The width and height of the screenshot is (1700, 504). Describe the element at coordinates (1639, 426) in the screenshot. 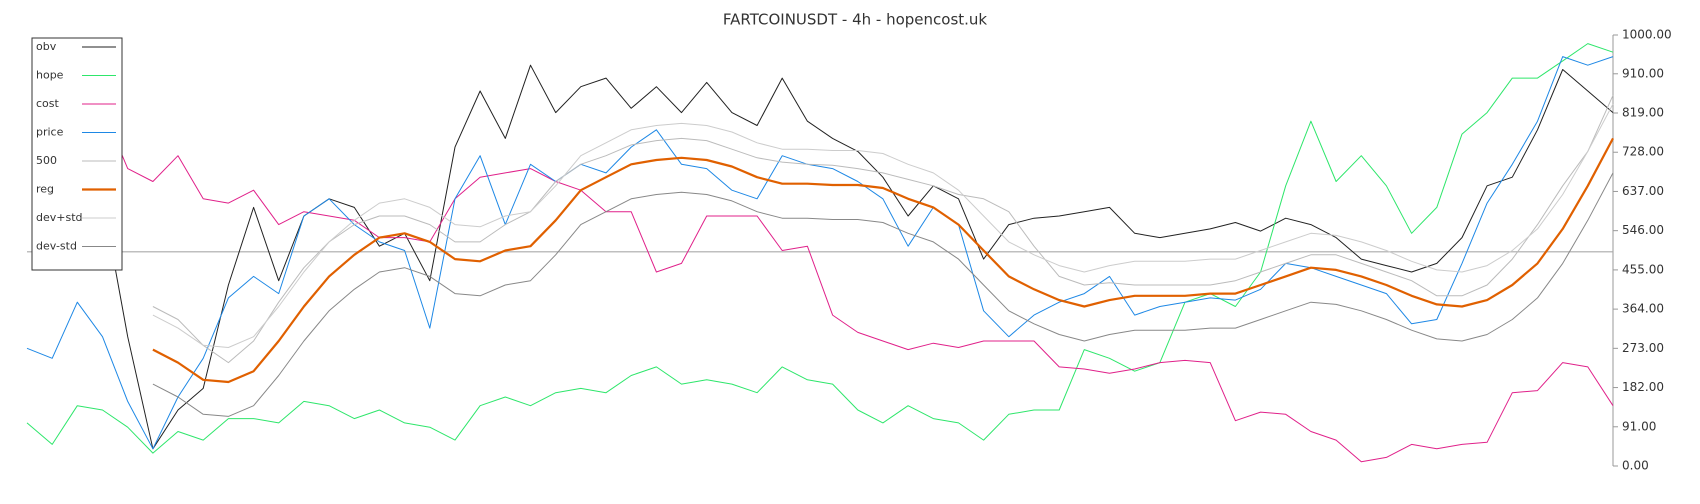

I see `y-tick-label: 91.00` at that location.